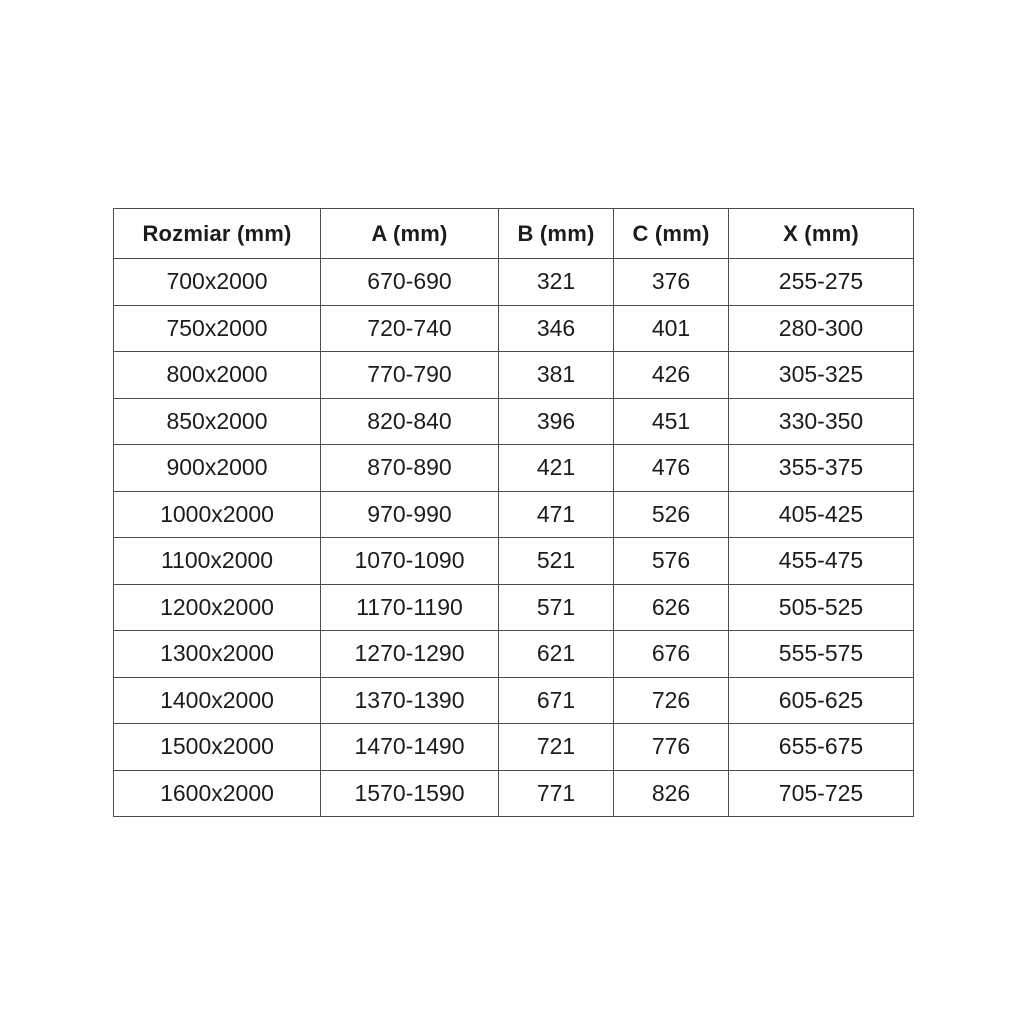 The height and width of the screenshot is (1024, 1024). Describe the element at coordinates (556, 561) in the screenshot. I see `table-cell: 521` at that location.